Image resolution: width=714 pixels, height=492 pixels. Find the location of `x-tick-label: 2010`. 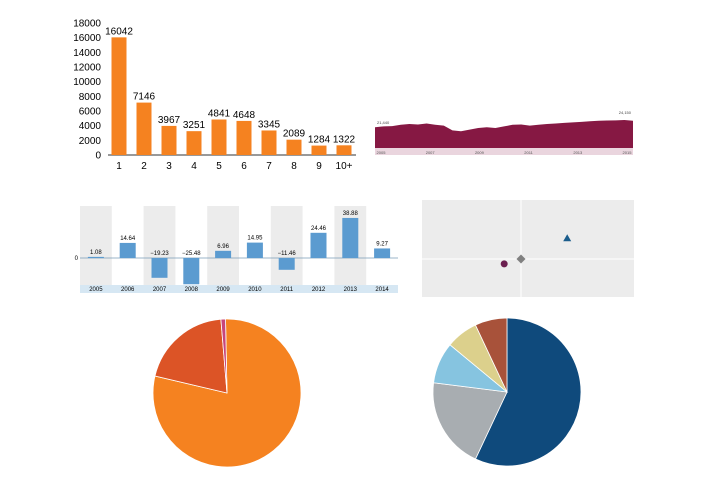

x-tick-label: 2010 is located at coordinates (255, 290).